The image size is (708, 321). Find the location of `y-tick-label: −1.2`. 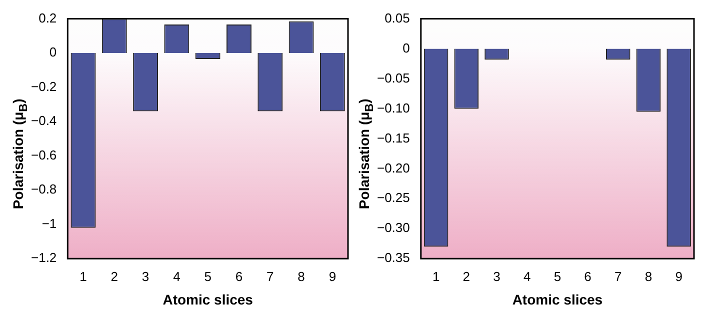

y-tick-label: −1.2 is located at coordinates (43, 258).